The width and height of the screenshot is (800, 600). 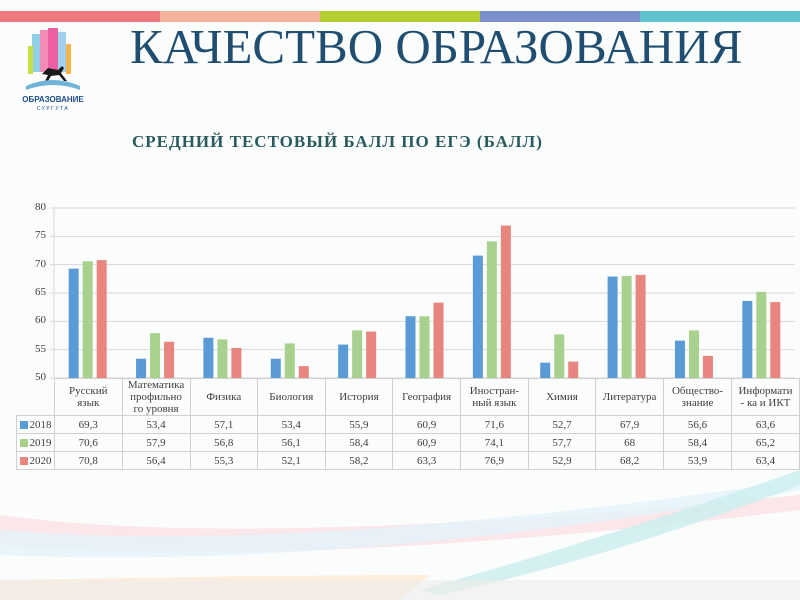 What do you see at coordinates (88, 397) in the screenshot?
I see `category-label: Русский язык` at bounding box center [88, 397].